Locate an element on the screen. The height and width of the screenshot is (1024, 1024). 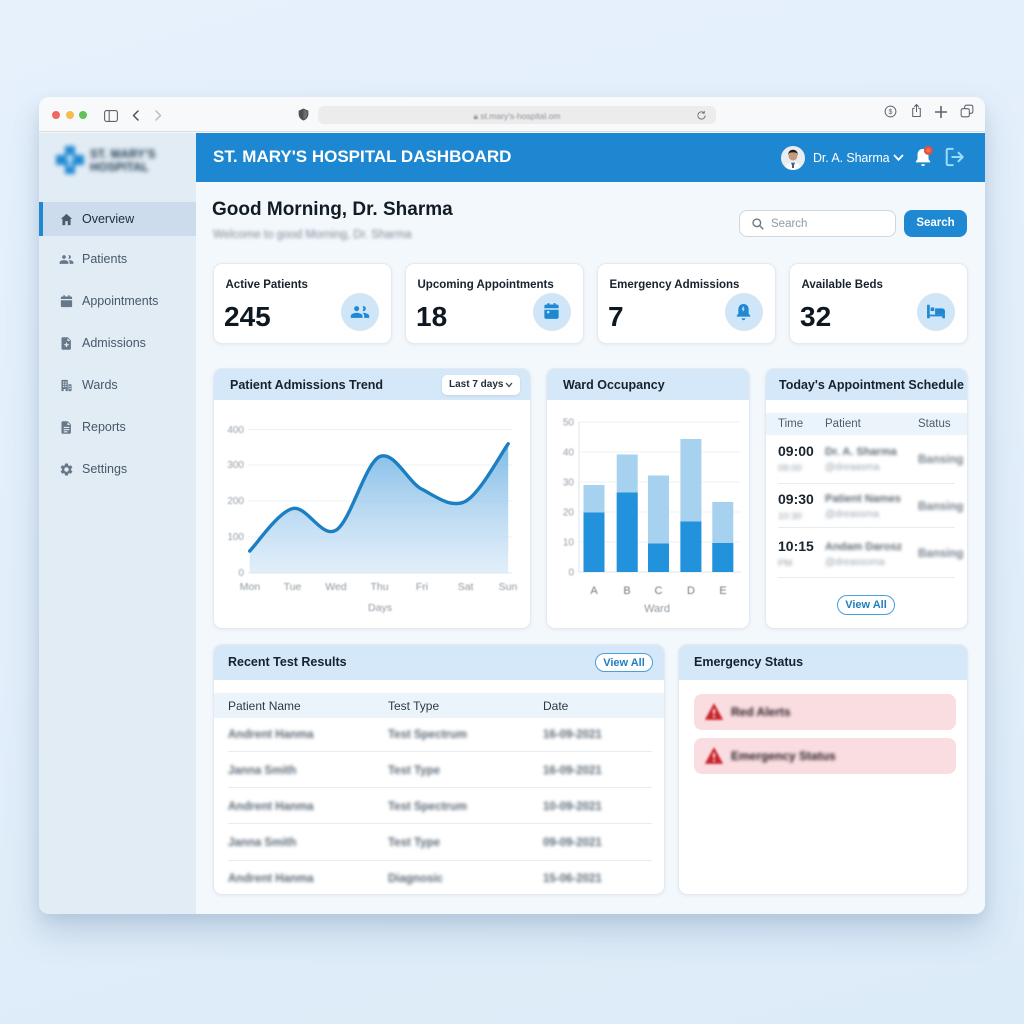
svg-text: 30 is located at coordinates (569, 483).